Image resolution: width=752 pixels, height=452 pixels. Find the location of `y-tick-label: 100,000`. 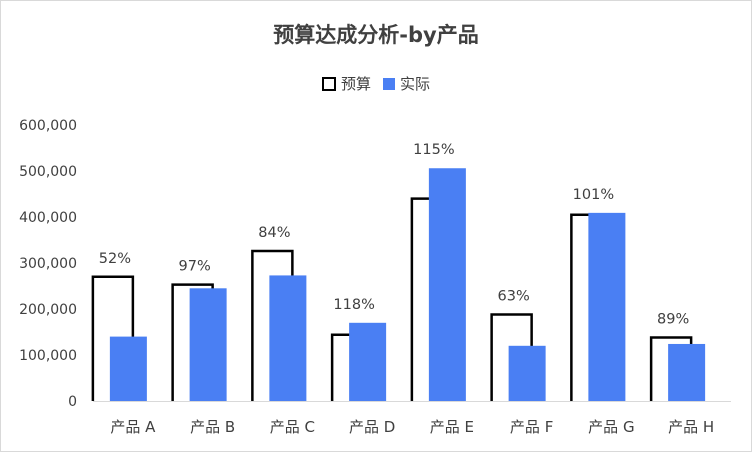

y-tick-label: 100,000 is located at coordinates (48, 356).